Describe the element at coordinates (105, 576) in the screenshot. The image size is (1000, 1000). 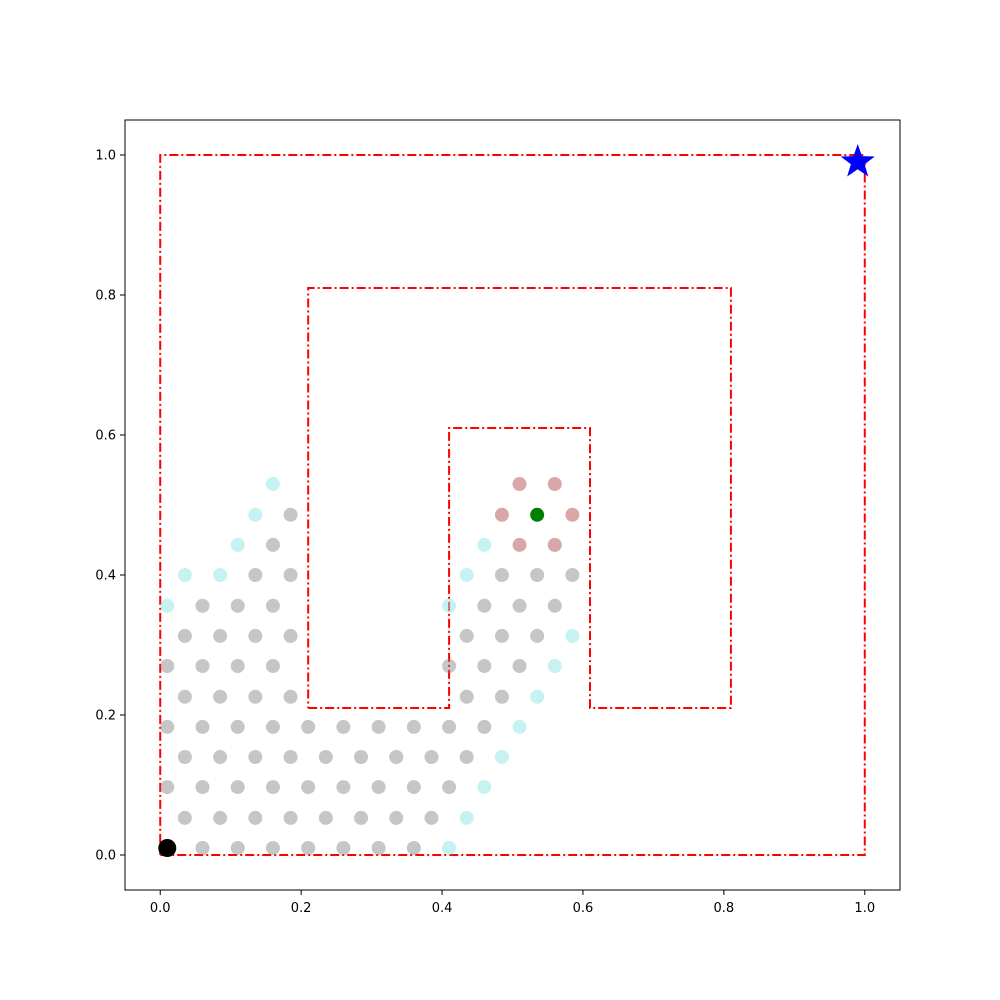
I see `y-tick-label-2: 0.4` at that location.